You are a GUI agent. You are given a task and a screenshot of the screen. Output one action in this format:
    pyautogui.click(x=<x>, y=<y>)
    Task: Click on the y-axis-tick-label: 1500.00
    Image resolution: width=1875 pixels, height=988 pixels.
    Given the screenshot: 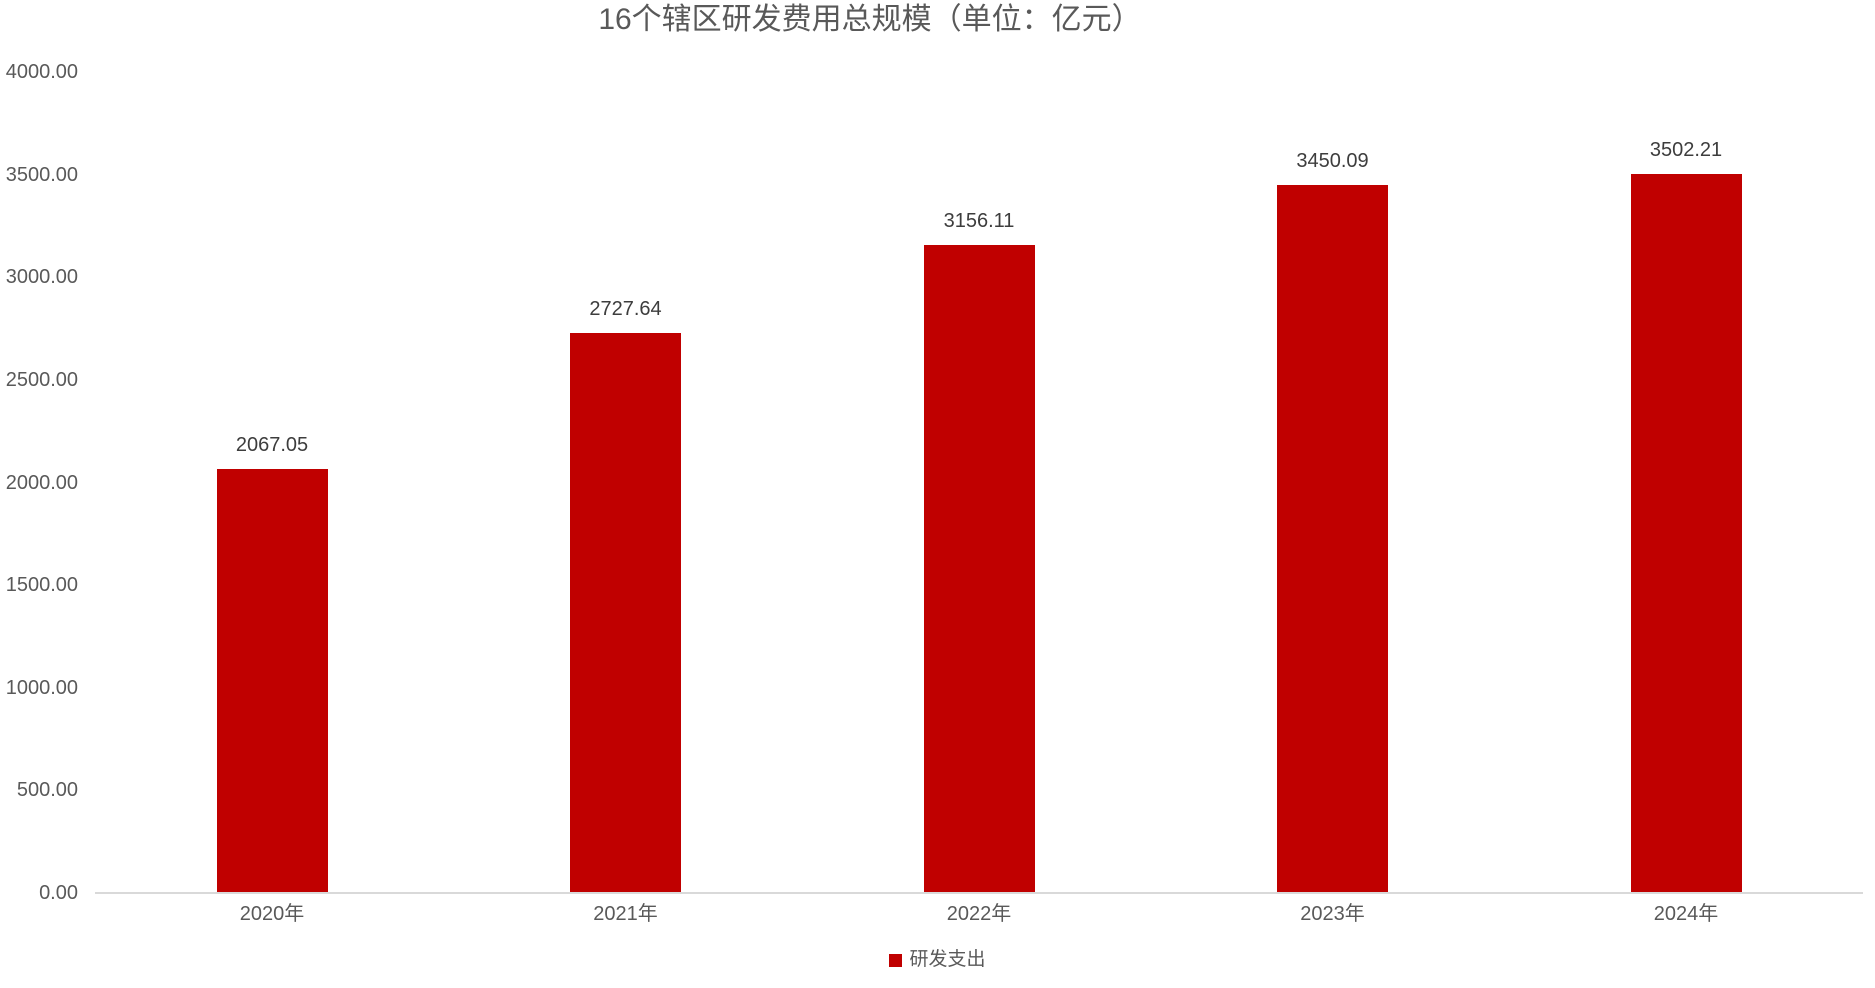 What is the action you would take?
    pyautogui.click(x=41, y=585)
    